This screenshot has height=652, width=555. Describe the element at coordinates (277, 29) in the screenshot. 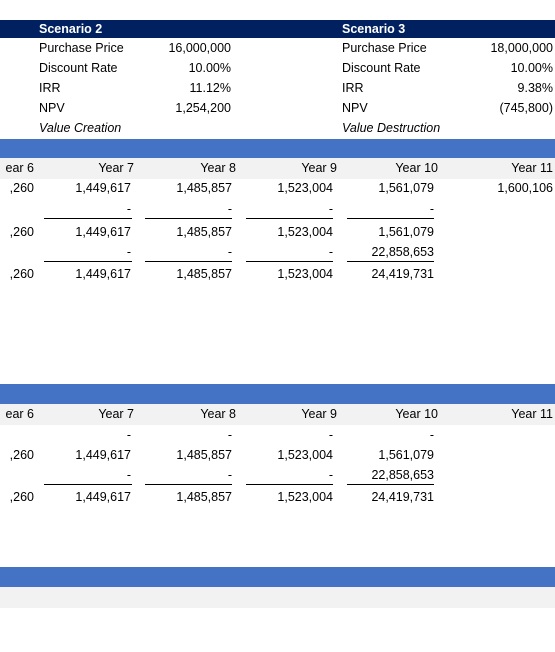

I see `header-band` at that location.